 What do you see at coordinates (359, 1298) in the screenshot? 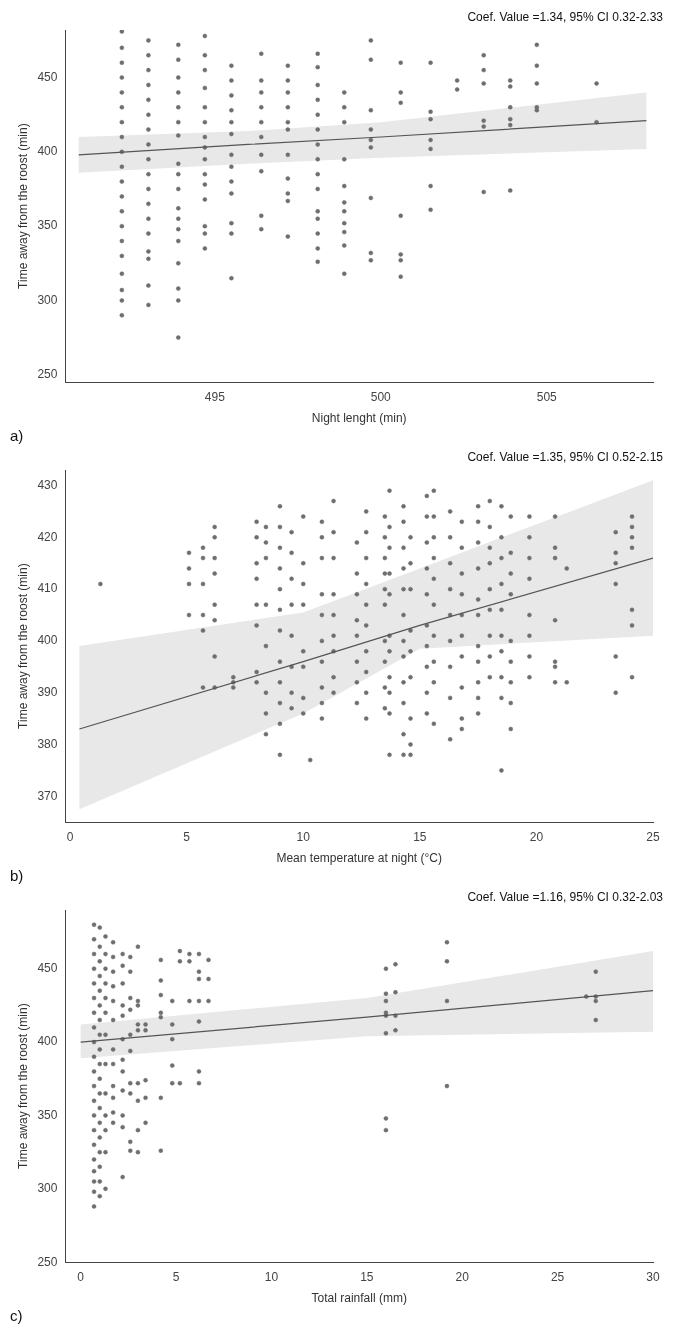
I see `x-axis-title: Total rainfall (mm)` at bounding box center [359, 1298].